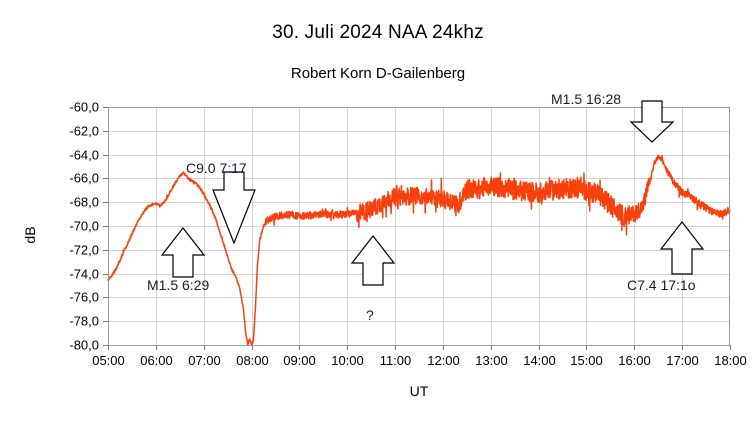 The image size is (756, 425). Describe the element at coordinates (84, 274) in the screenshot. I see `y-tick-label: -74,0` at that location.